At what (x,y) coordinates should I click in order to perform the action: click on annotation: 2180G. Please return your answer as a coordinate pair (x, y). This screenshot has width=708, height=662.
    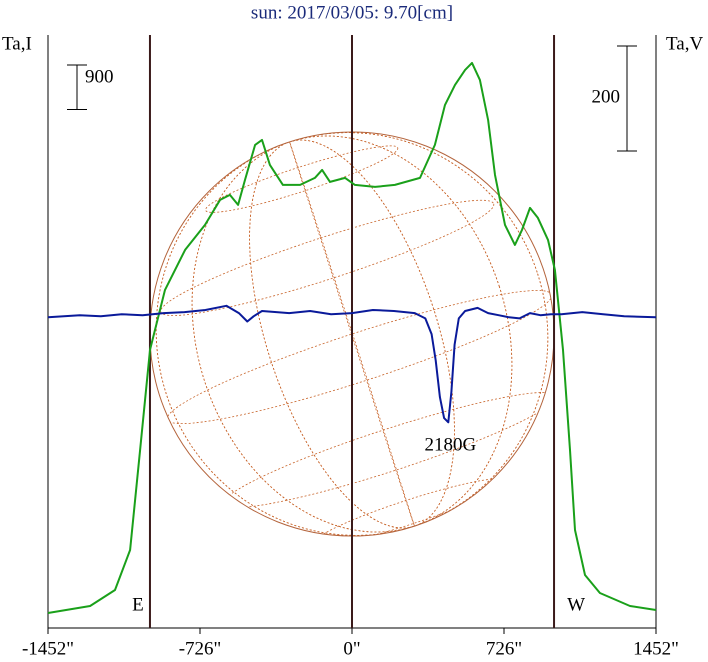
    Looking at the image, I should click on (451, 444).